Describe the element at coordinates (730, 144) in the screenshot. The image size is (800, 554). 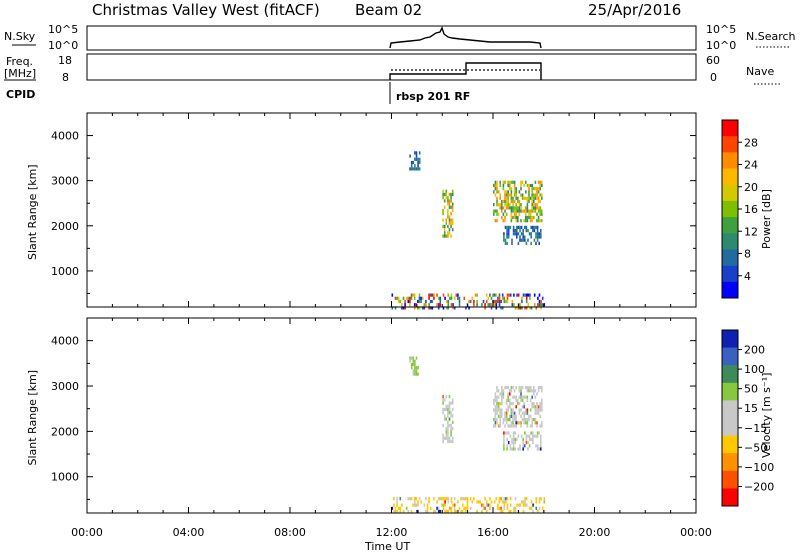
I see `power-panel-colorbar-segment` at that location.